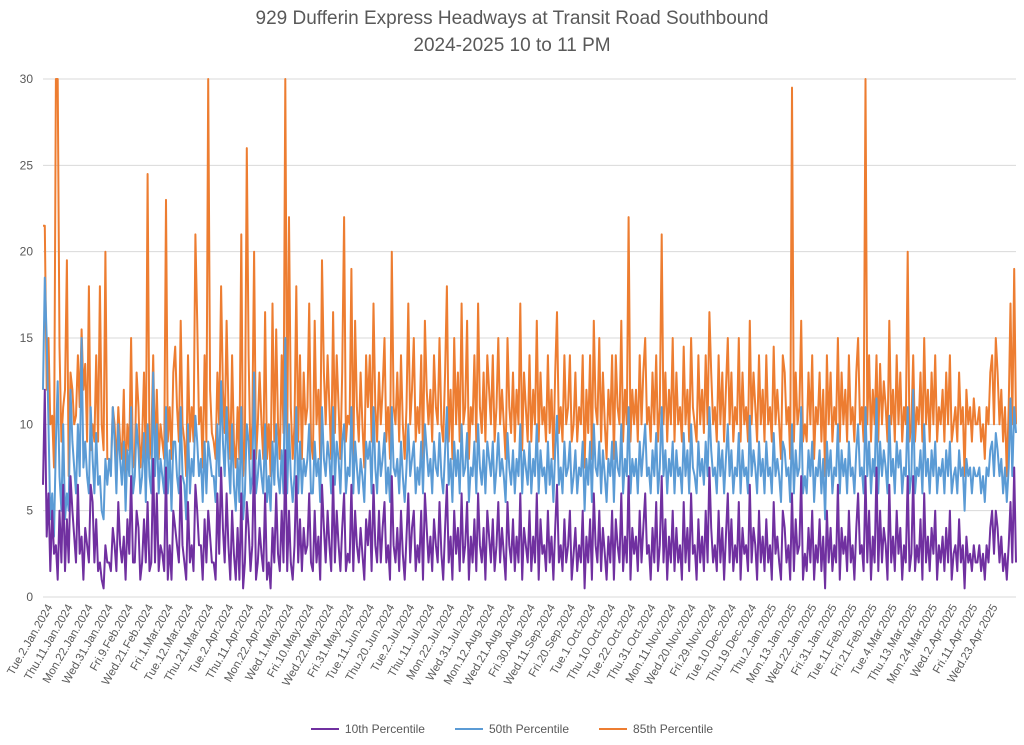  I want to click on legend-item-85th: 85th Percentile, so click(656, 729).